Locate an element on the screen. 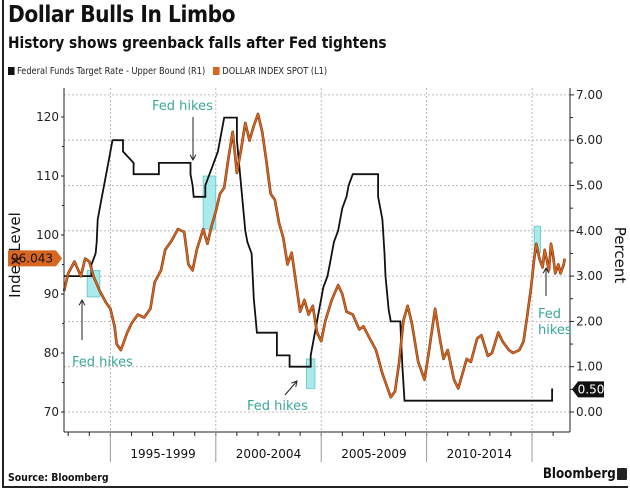 The width and height of the screenshot is (630, 490). last-value-fed-funds-bg is located at coordinates (588, 389).